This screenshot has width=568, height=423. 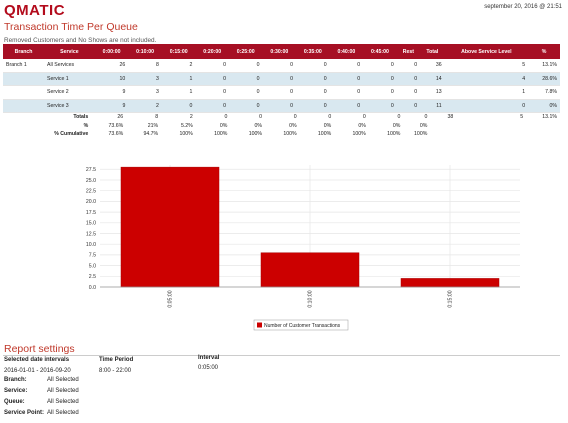 I want to click on table-cell: 4, so click(x=486, y=79).